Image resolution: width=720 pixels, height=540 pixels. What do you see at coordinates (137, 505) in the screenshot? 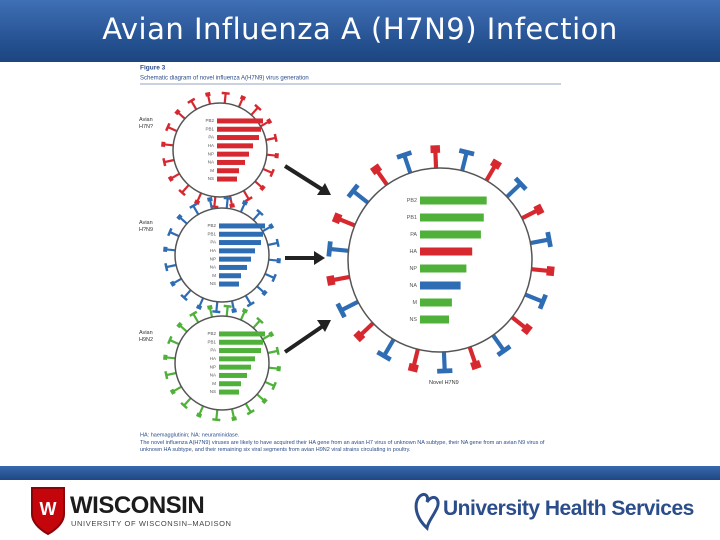
I see `uw-logo: WISCONSIN` at bounding box center [137, 505].